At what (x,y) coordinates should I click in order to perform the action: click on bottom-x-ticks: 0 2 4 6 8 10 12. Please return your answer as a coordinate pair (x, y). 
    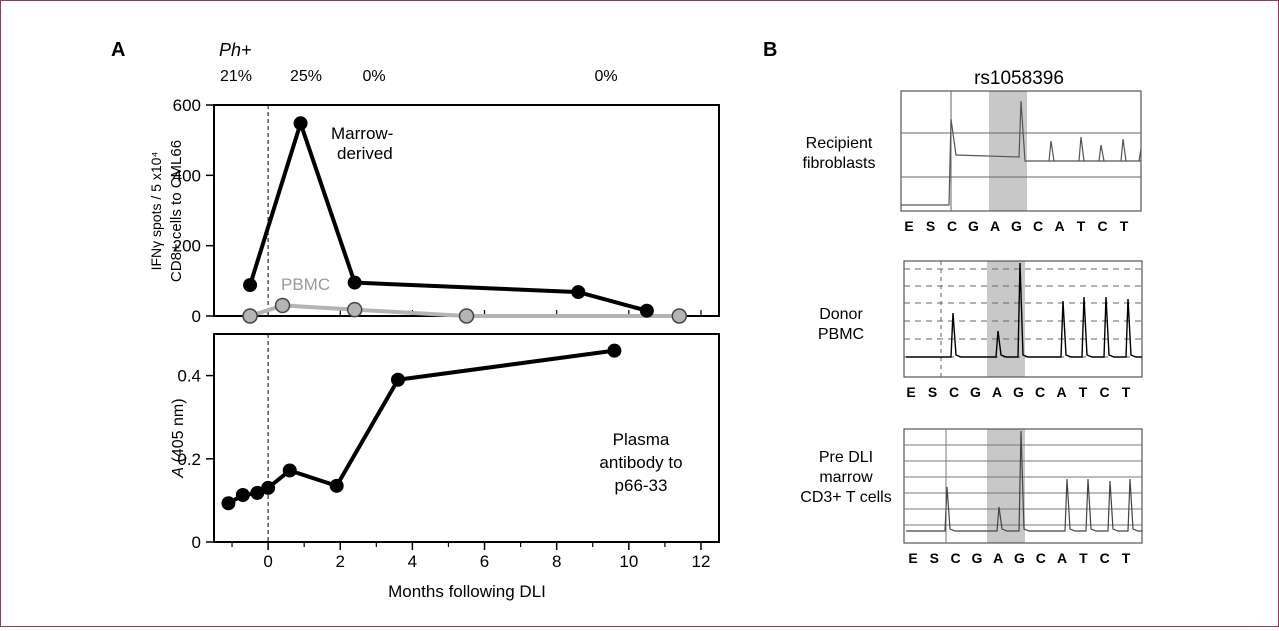
    Looking at the image, I should click on (471, 556).